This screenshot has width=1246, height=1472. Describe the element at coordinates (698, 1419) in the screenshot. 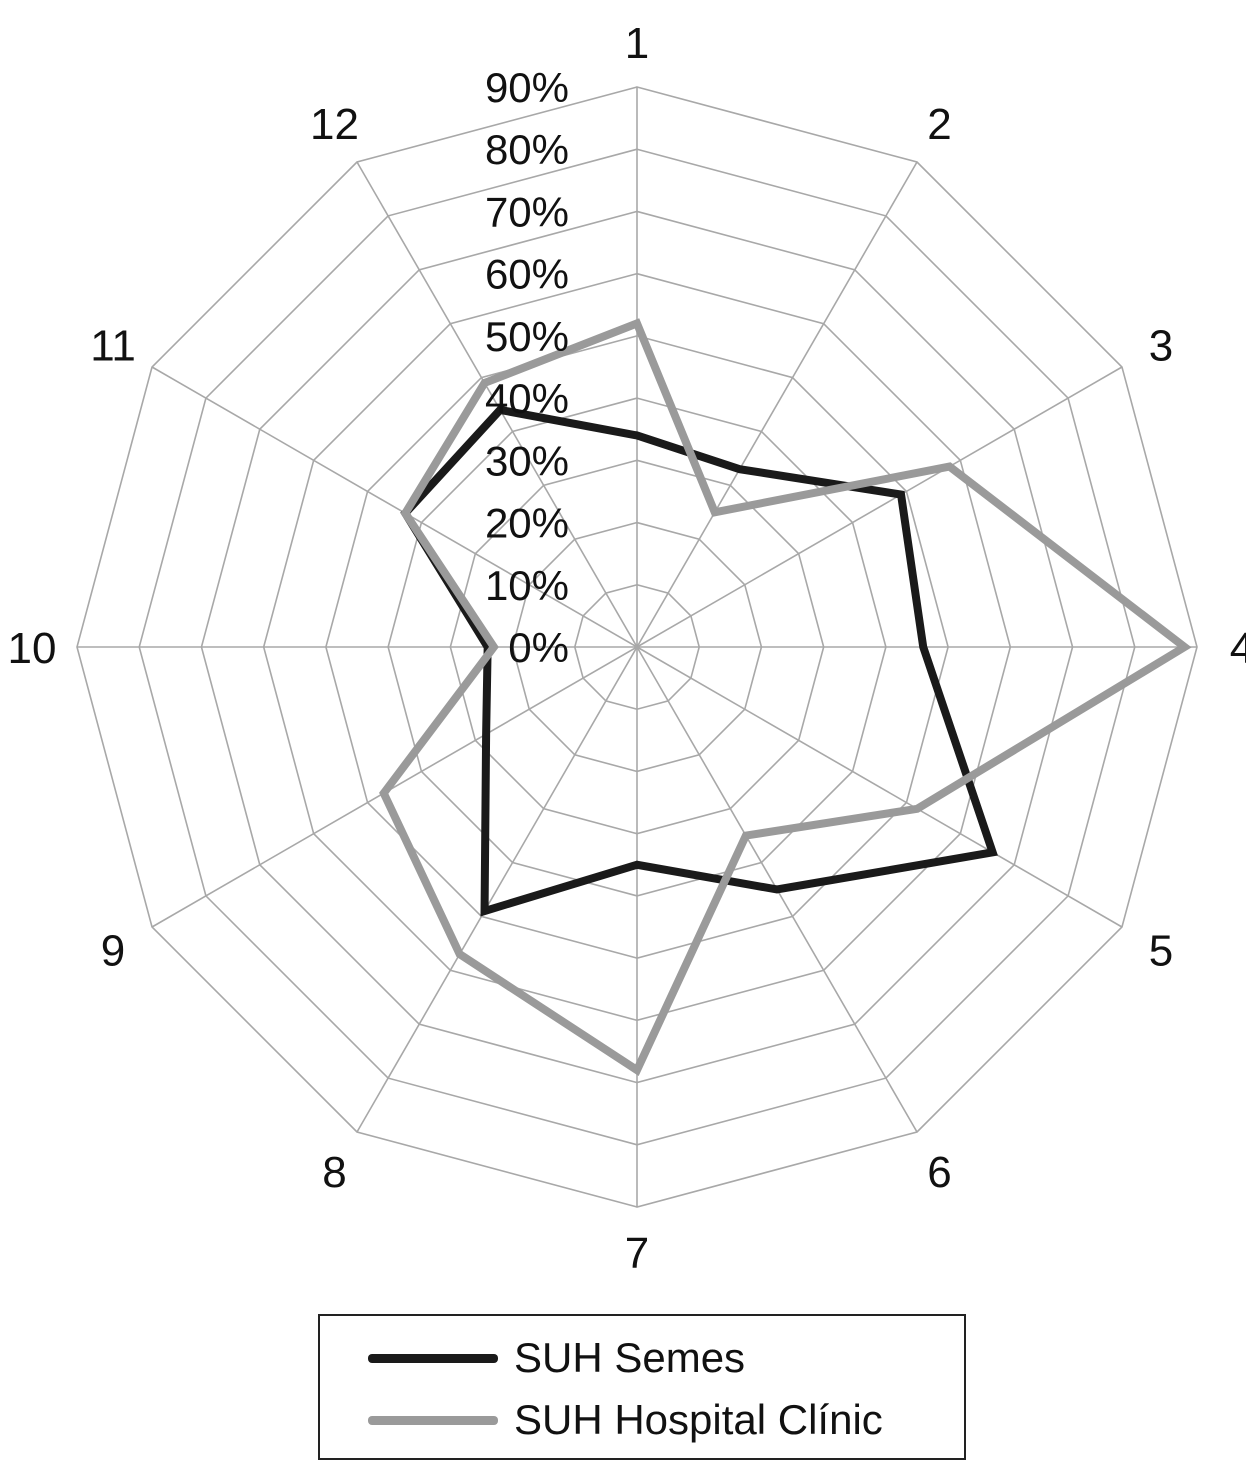

I see `legend-label-clinic: SUH Hospital Clínic` at that location.